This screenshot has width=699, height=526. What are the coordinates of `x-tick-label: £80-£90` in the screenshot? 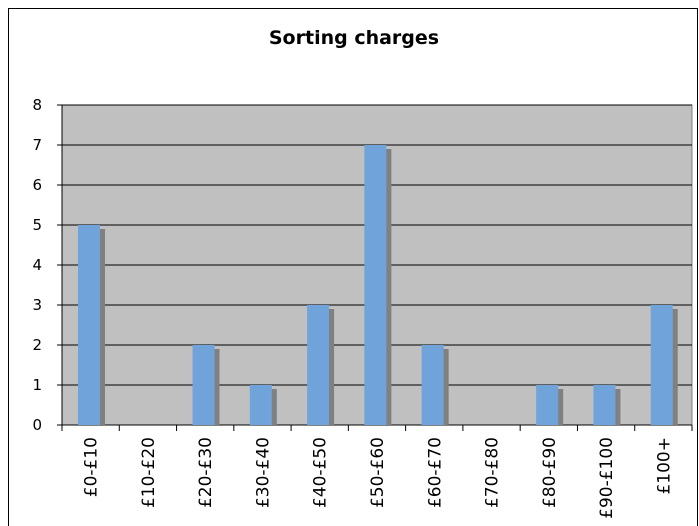 It's located at (550, 472).